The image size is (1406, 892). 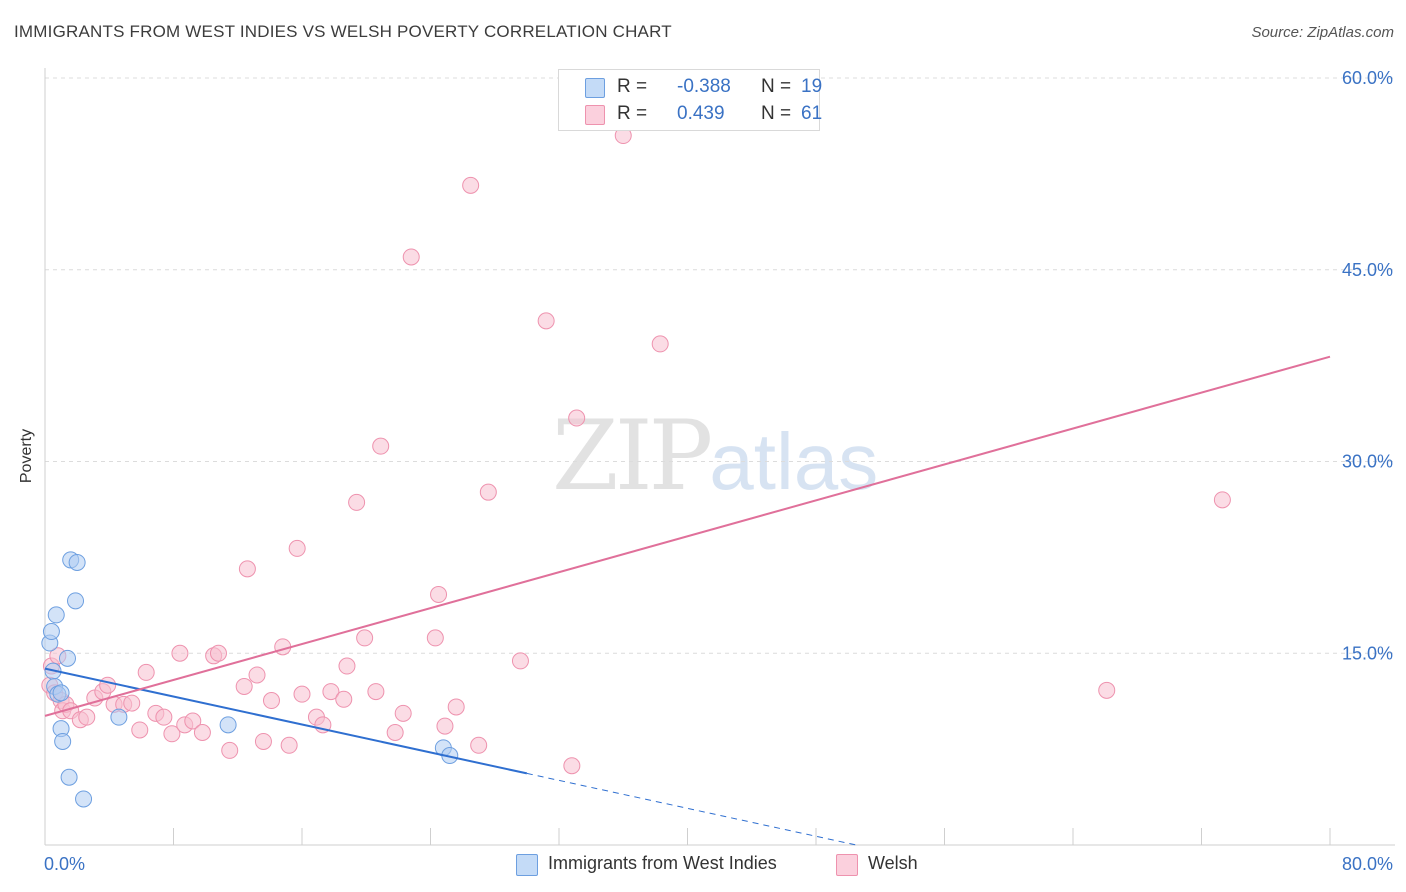 I want to click on legend-n-value: 61, so click(x=812, y=113).